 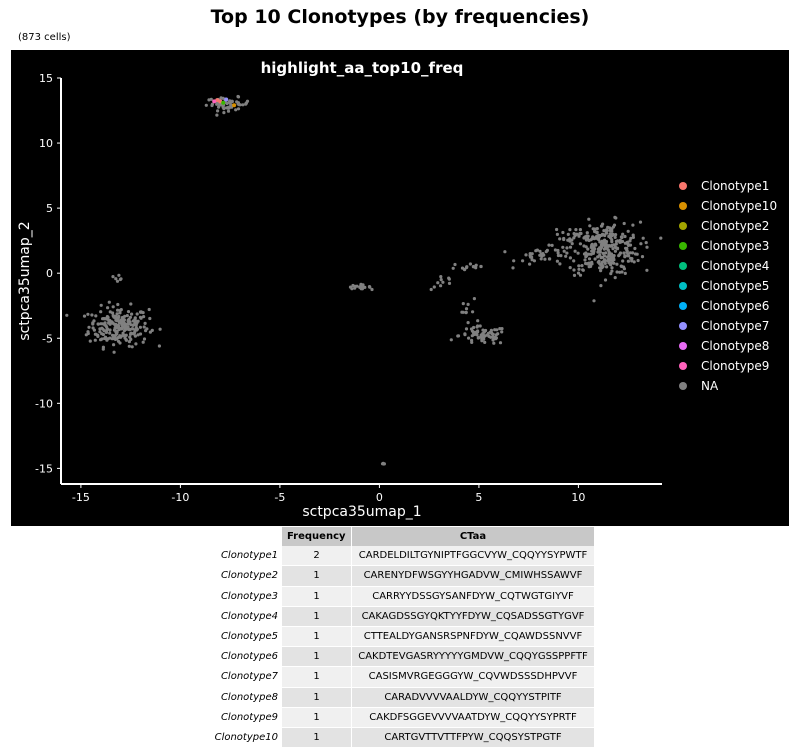 I want to click on figure-title: Top 10 Clonotypes (by frequencies), so click(x=400, y=17).